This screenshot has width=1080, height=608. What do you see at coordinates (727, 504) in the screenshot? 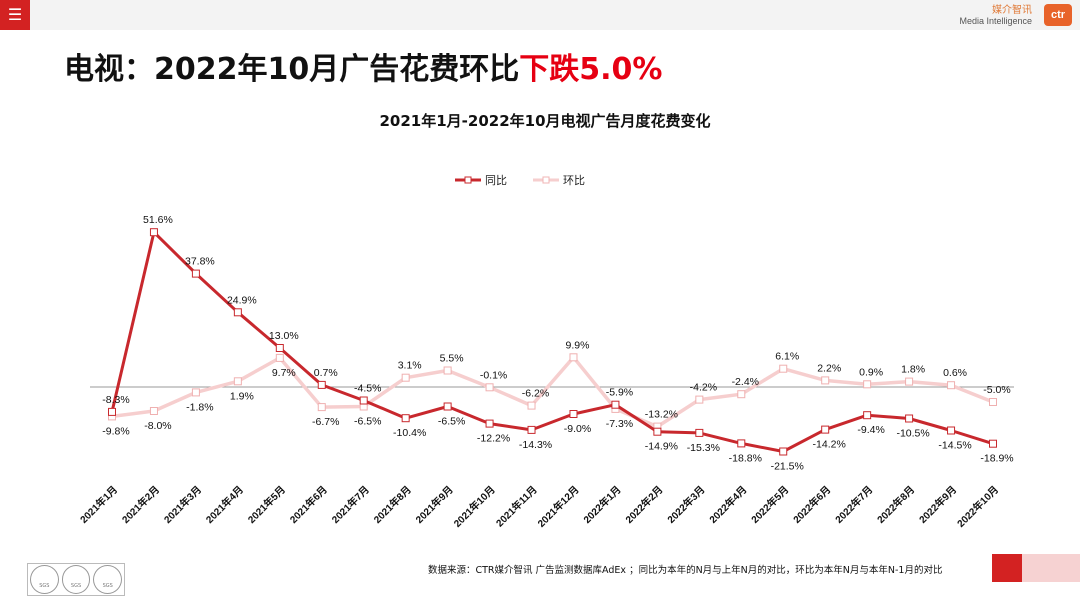
I see `x-tick-label: 2022年4月` at bounding box center [727, 504].